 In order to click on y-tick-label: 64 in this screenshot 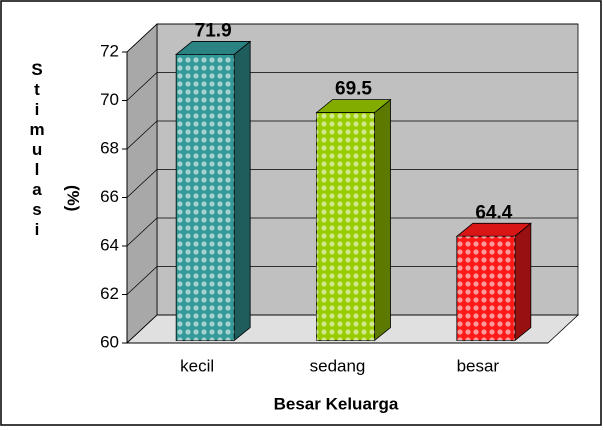, I will do `click(109, 244)`.